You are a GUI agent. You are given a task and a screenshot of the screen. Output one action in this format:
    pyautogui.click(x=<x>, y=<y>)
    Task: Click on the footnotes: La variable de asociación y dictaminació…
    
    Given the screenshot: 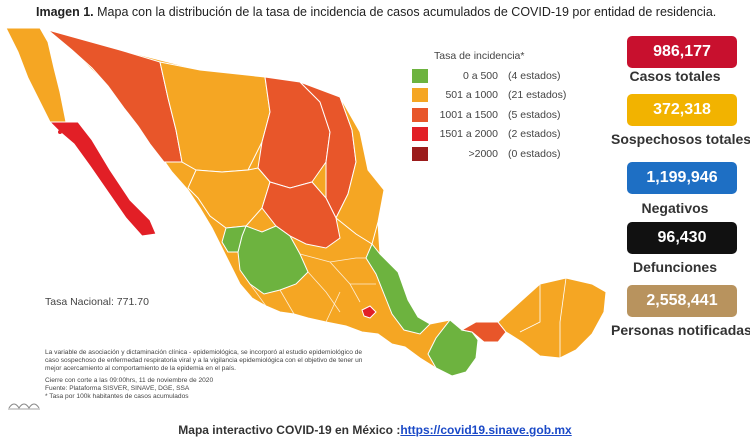 What is the action you would take?
    pyautogui.click(x=210, y=375)
    